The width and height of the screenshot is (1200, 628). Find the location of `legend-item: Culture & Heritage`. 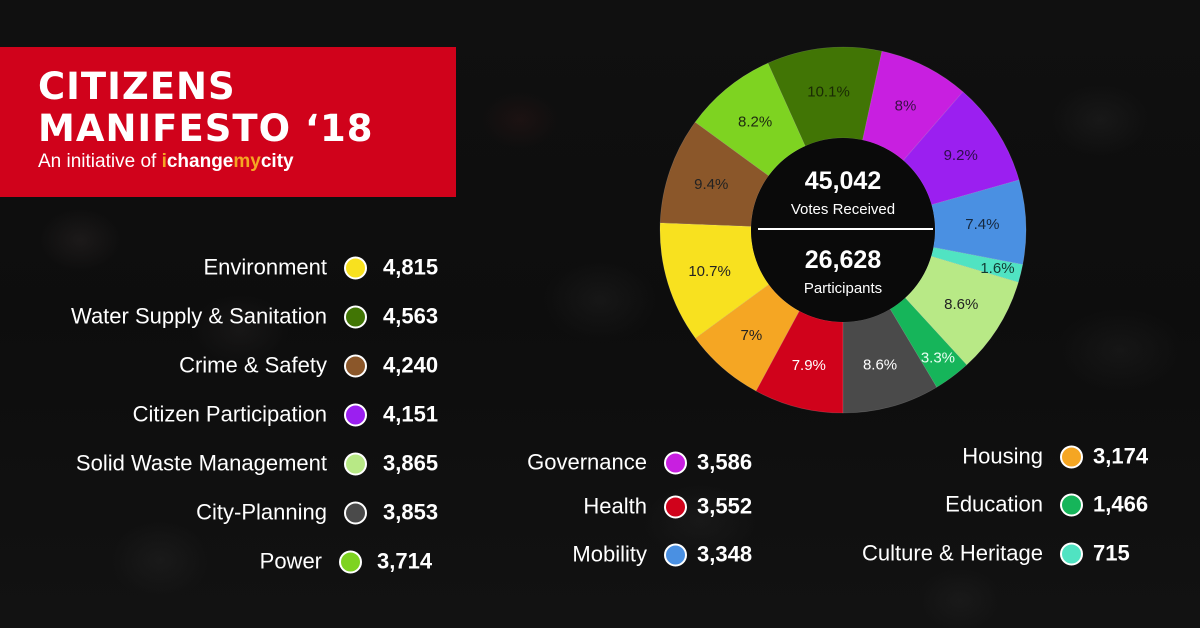

legend-item: Culture & Heritage is located at coordinates (521, 554).